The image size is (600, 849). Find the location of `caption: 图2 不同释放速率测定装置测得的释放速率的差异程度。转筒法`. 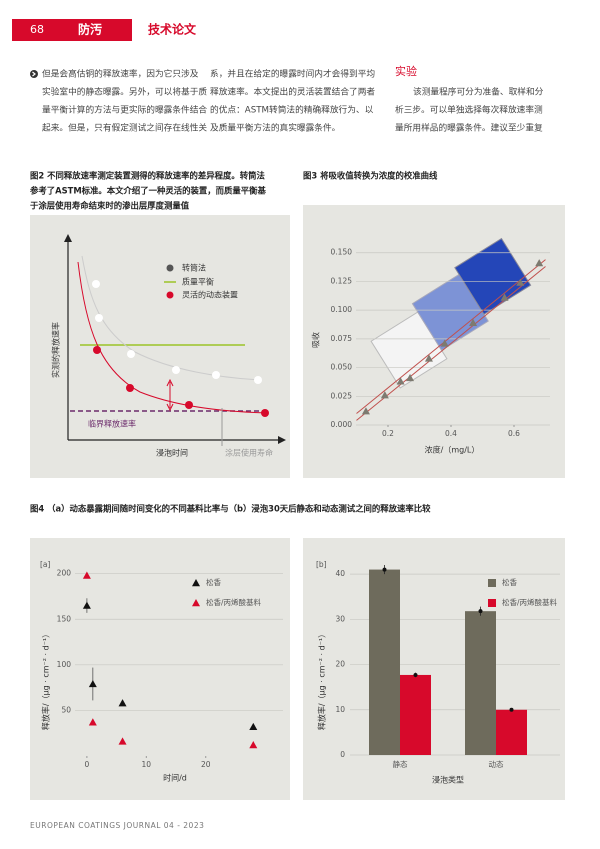

caption: 图2 不同释放速率测定装置测得的释放速率的差异程度。转筒法 is located at coordinates (147, 176).